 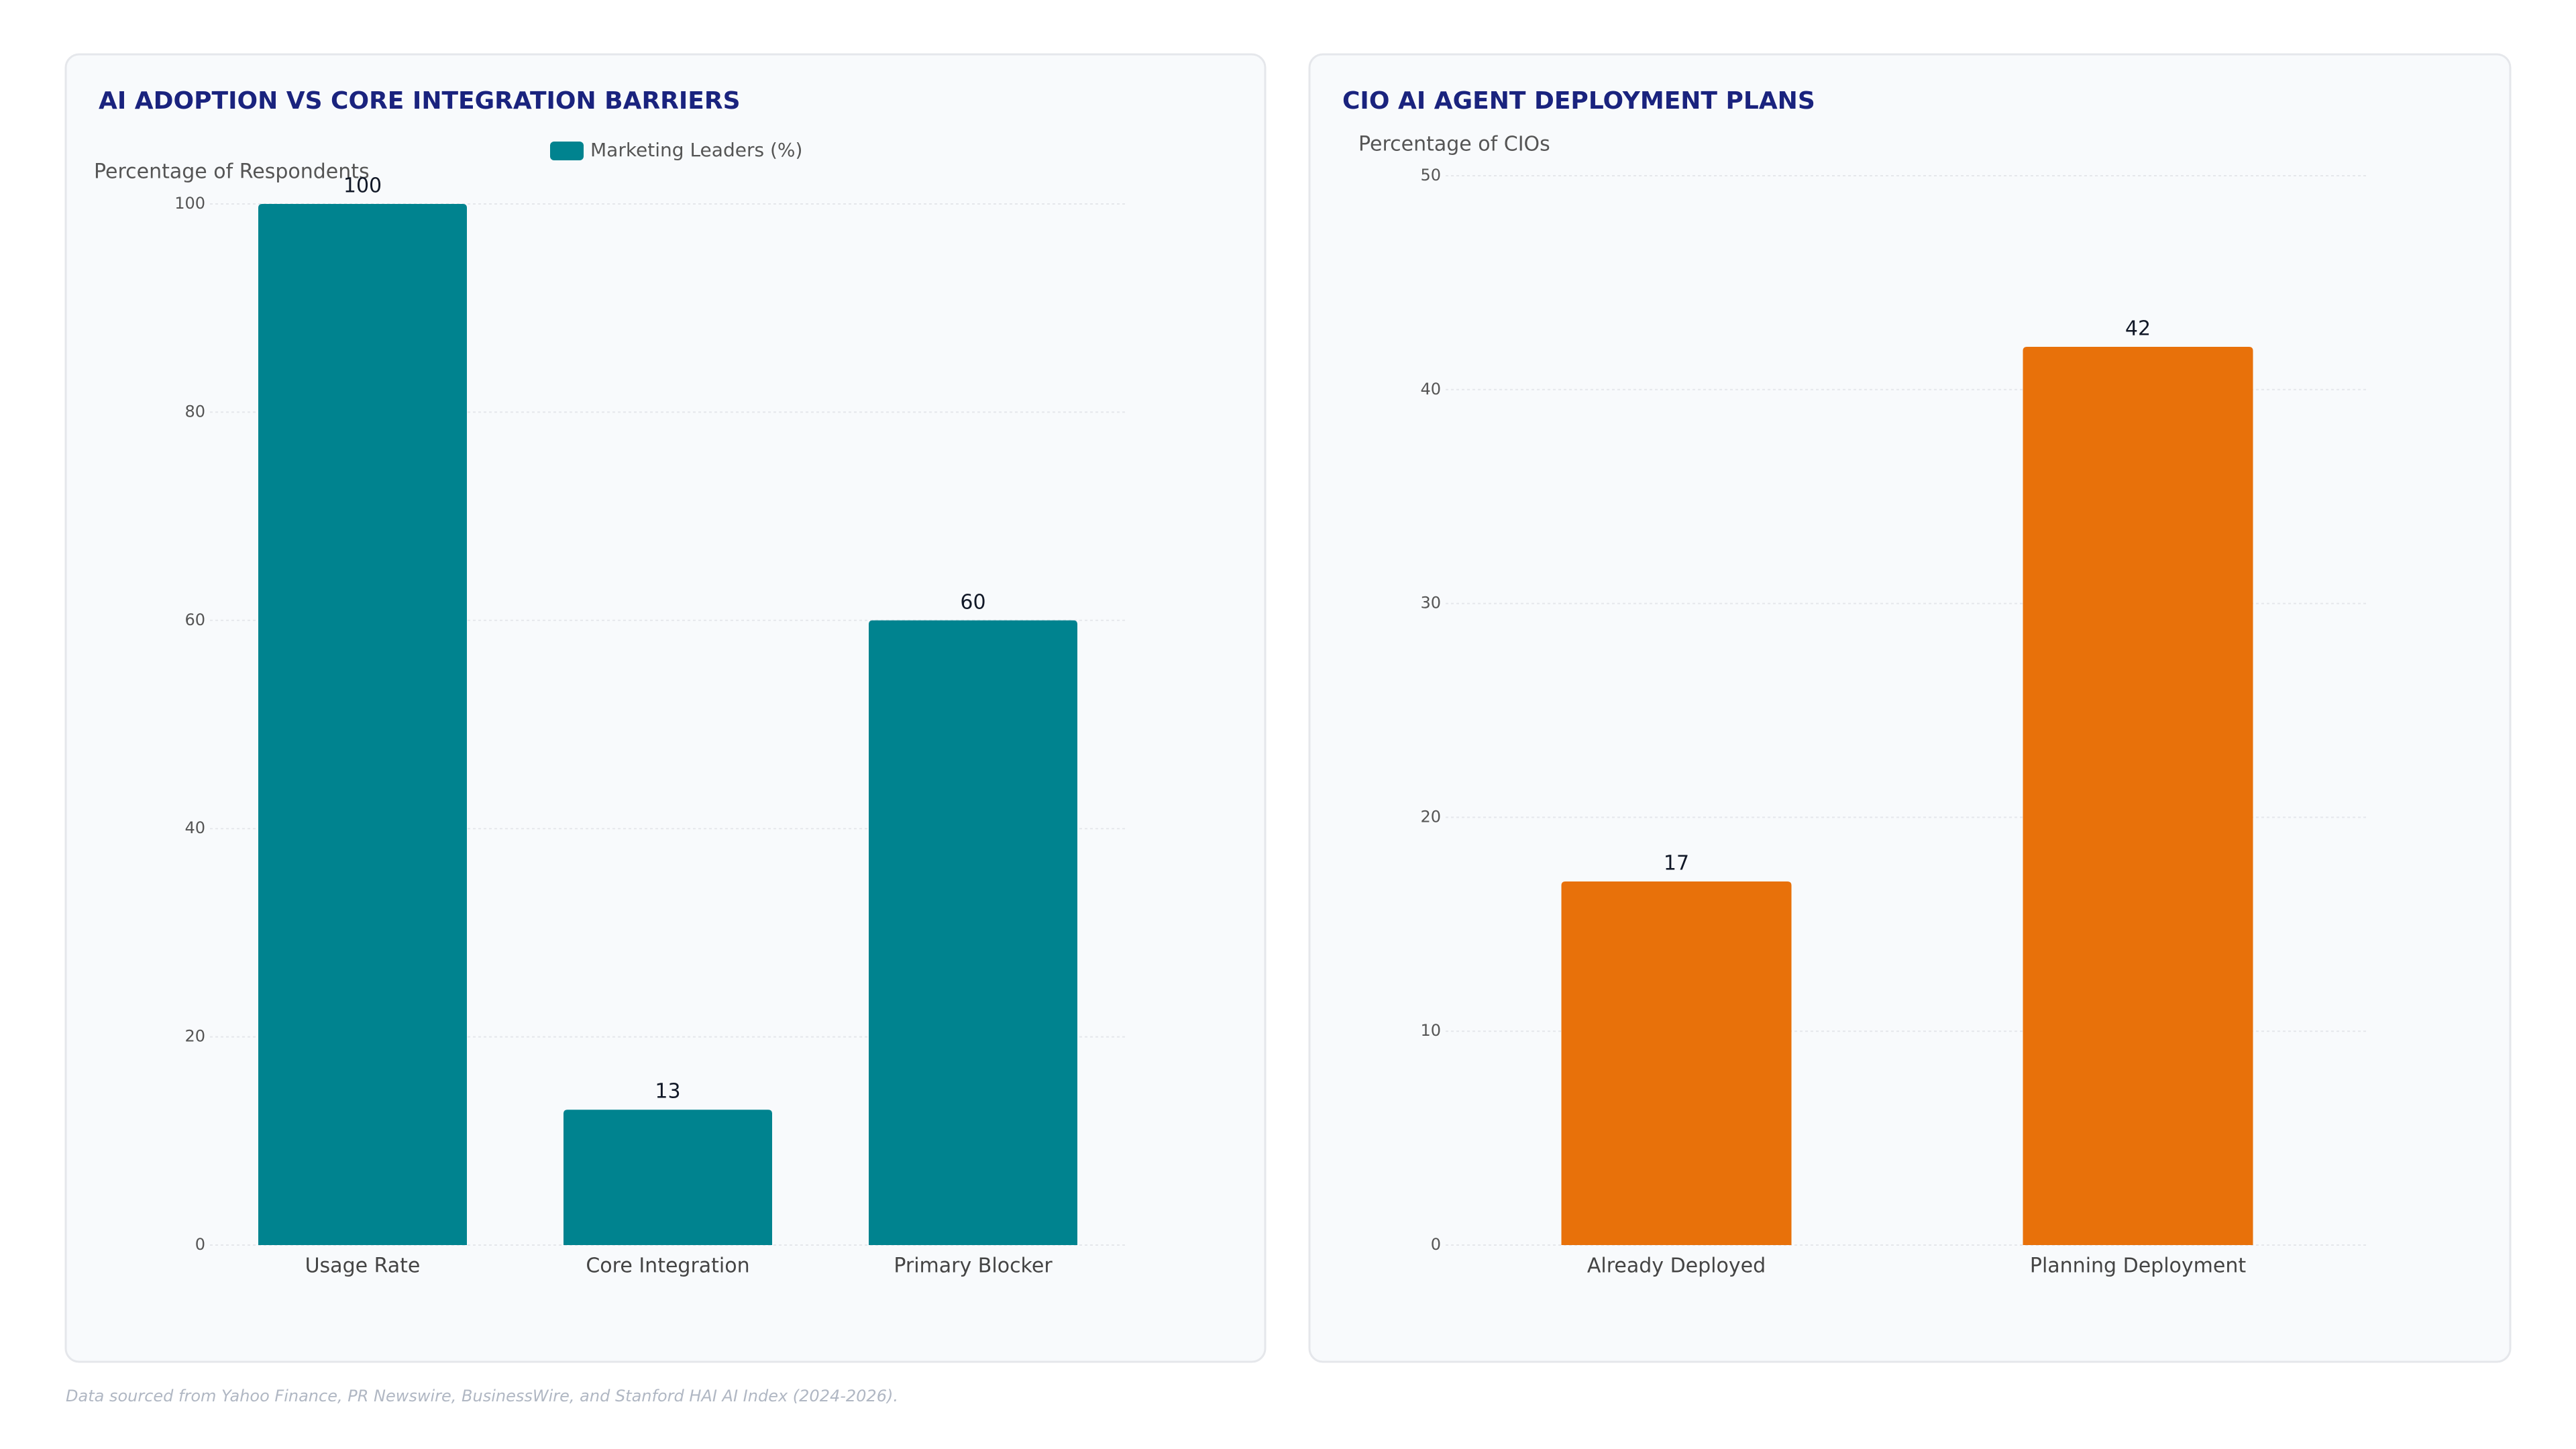 What do you see at coordinates (194, 619) in the screenshot?
I see `y-tick-label: 60` at bounding box center [194, 619].